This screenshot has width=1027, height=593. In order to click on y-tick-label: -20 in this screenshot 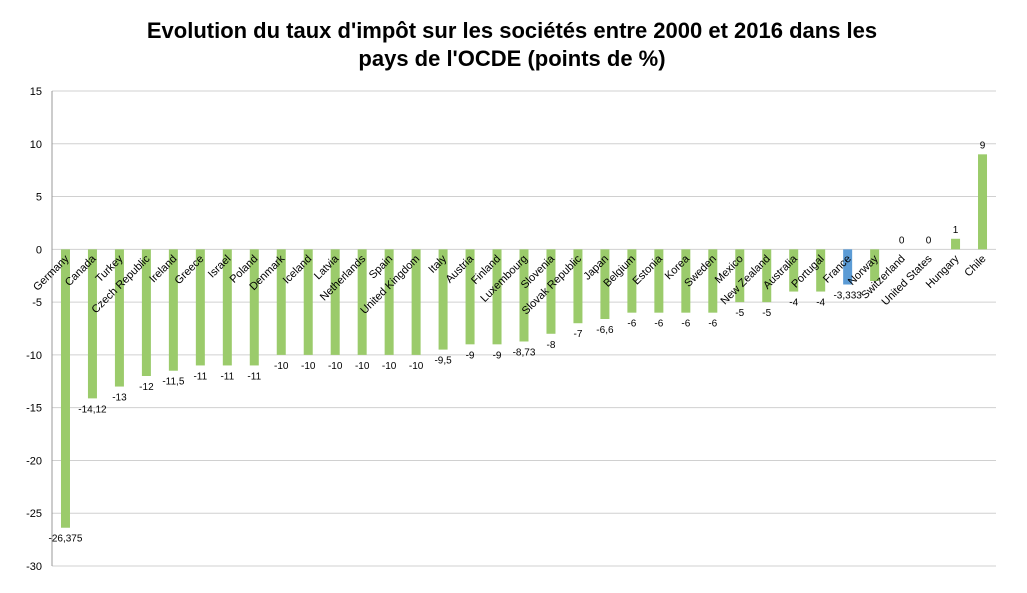, I will do `click(34, 461)`.